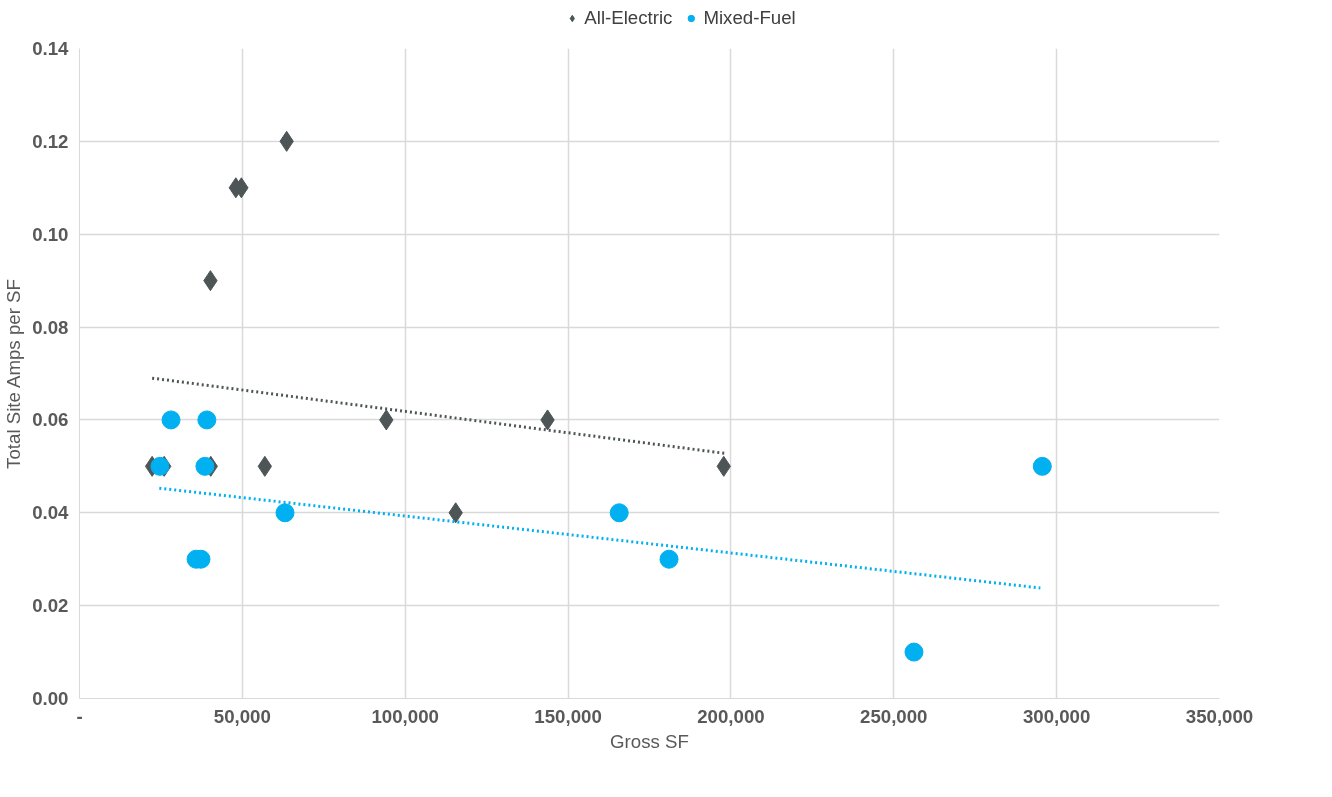  Describe the element at coordinates (51, 48) in the screenshot. I see `y-tick-label: 0.14` at that location.